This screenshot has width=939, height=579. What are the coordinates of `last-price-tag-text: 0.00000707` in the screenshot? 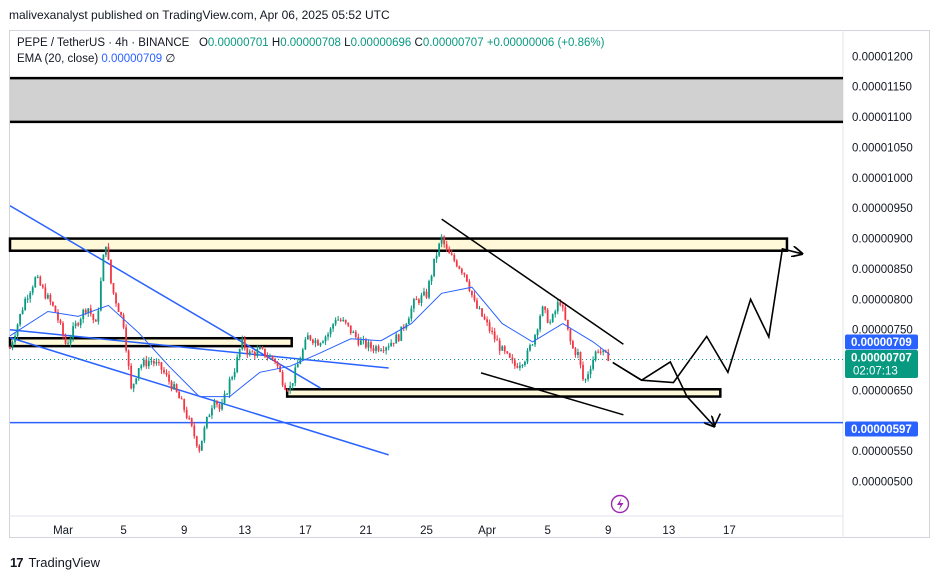 It's located at (881, 359).